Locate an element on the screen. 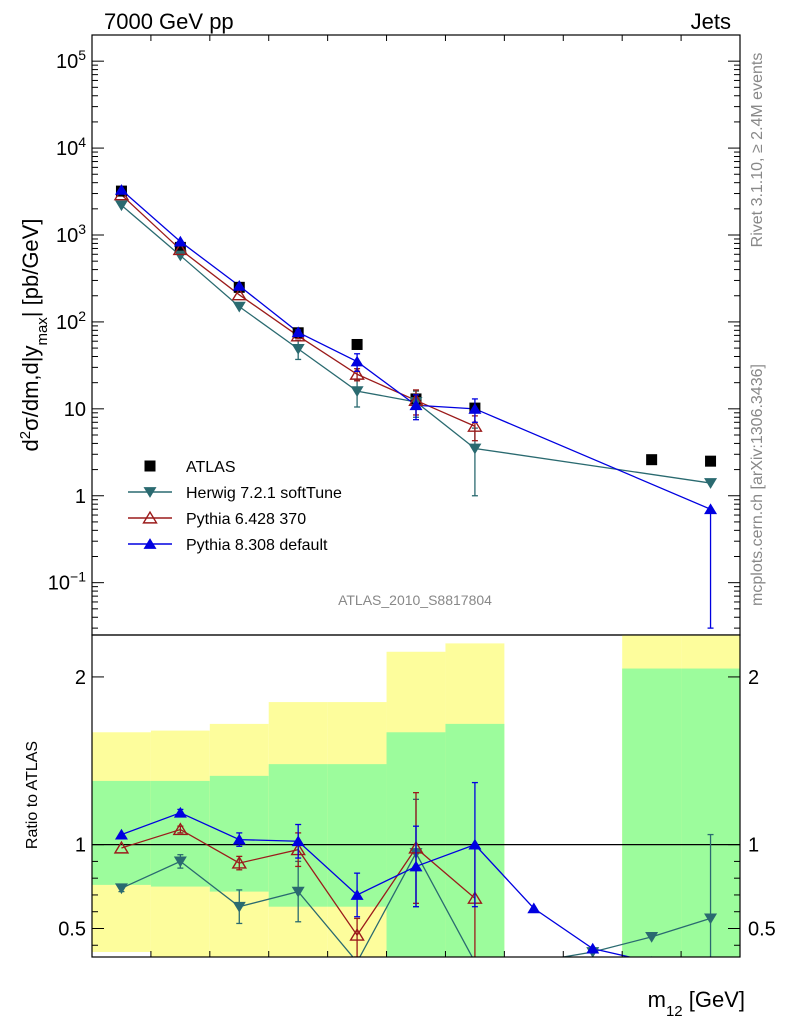  ylabel-d: d is located at coordinates (30, 445).